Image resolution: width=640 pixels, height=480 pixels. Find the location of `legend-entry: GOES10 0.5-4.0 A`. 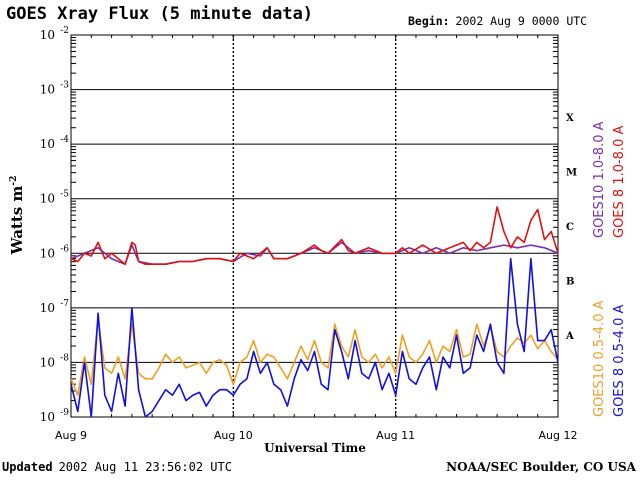

legend-entry: GOES10 0.5-4.0 A is located at coordinates (599, 358).